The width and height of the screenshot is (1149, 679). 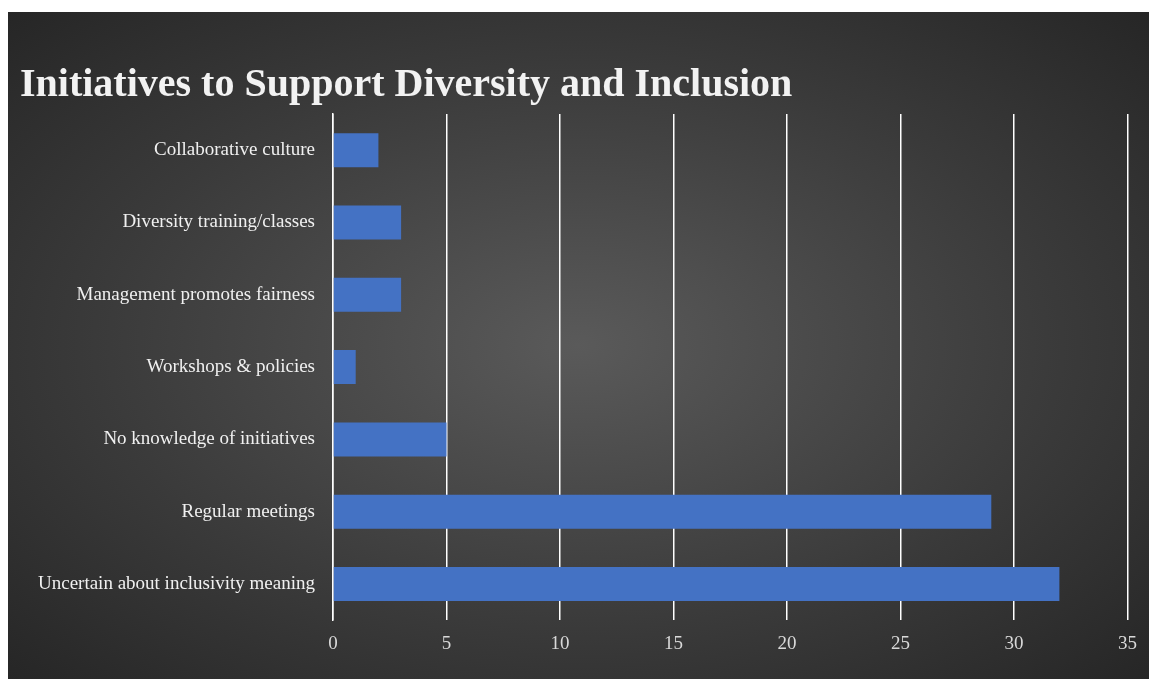 What do you see at coordinates (219, 221) in the screenshot?
I see `y-tick-label: Diversity training/classes` at bounding box center [219, 221].